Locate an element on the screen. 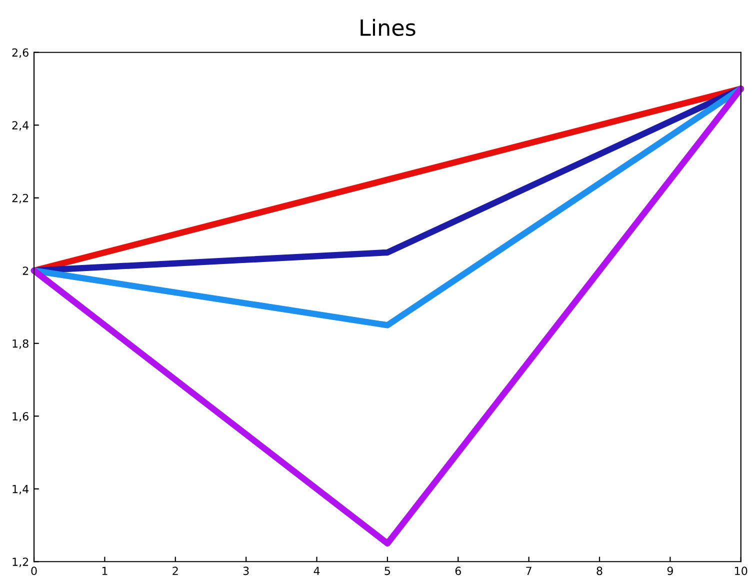 The width and height of the screenshot is (756, 582). x-tick-label: 2 is located at coordinates (175, 570).